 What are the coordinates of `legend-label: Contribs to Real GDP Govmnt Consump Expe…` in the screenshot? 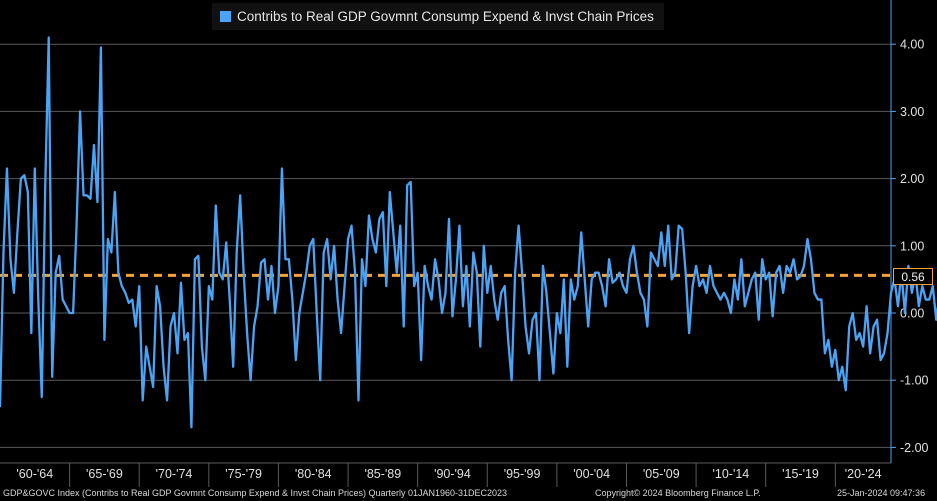 It's located at (445, 16).